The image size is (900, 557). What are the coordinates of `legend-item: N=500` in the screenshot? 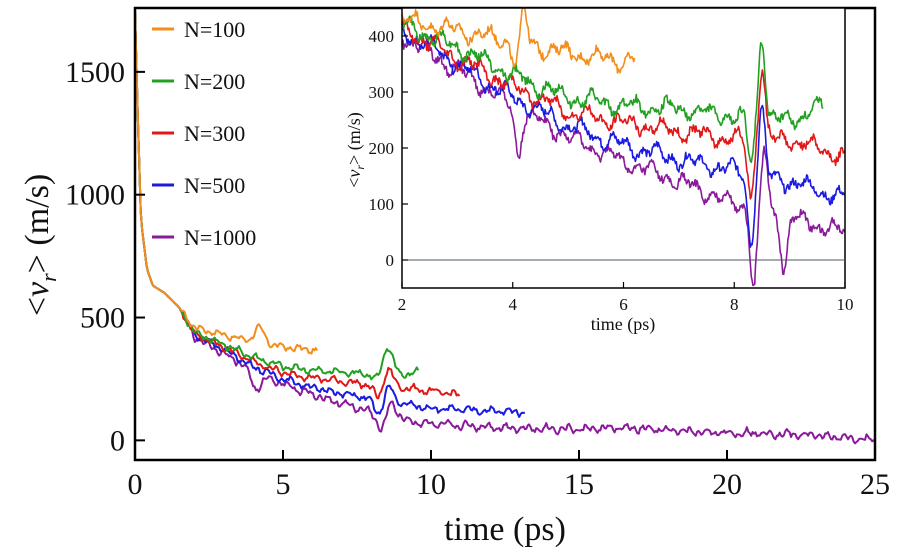 It's located at (198, 185).